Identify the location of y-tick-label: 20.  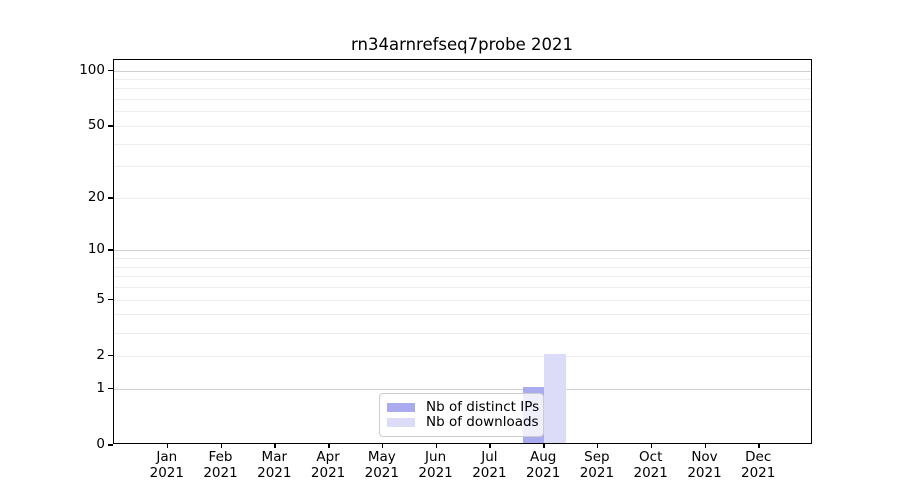
(96, 197).